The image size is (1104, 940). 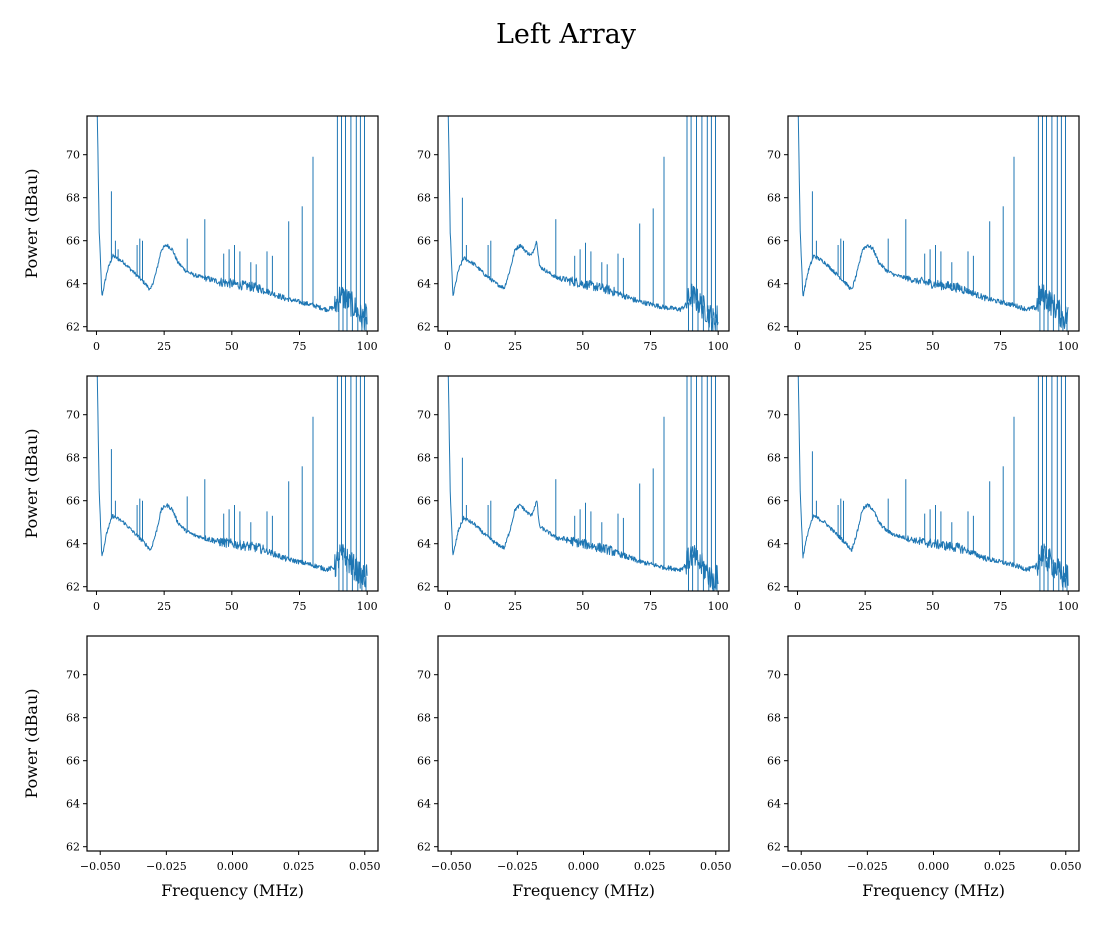 I want to click on subplot-row1-col3: 62 64 66 68 70 0 25 50 75 100, so click(x=923, y=234).